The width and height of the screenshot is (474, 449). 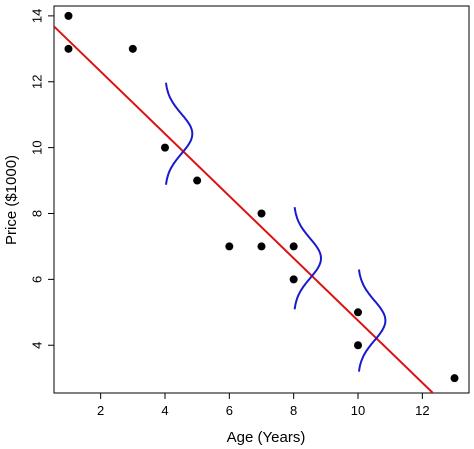 I want to click on x-tick-label: 4, so click(x=164, y=410).